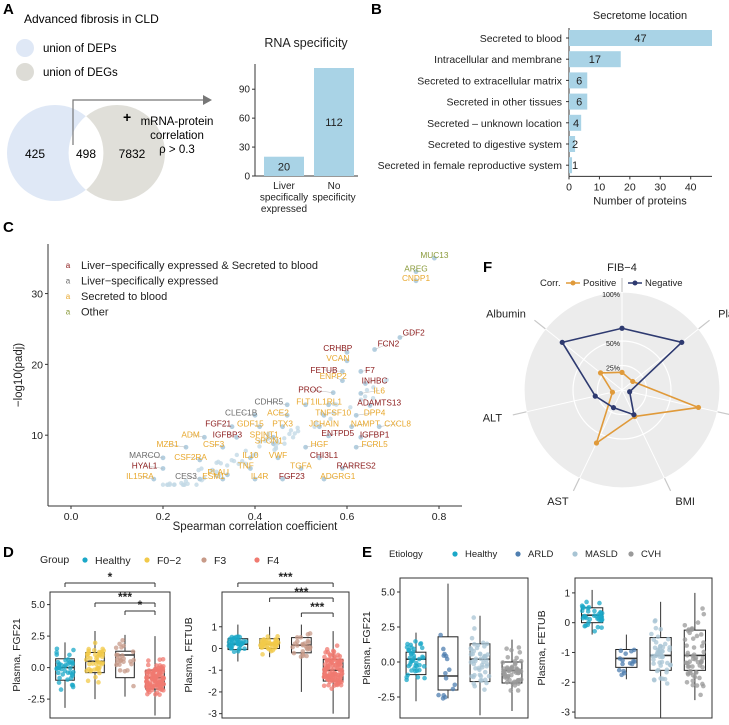 The width and height of the screenshot is (729, 725). What do you see at coordinates (640, 16) in the screenshot?
I see `secretome-title: Secretome location` at bounding box center [640, 16].